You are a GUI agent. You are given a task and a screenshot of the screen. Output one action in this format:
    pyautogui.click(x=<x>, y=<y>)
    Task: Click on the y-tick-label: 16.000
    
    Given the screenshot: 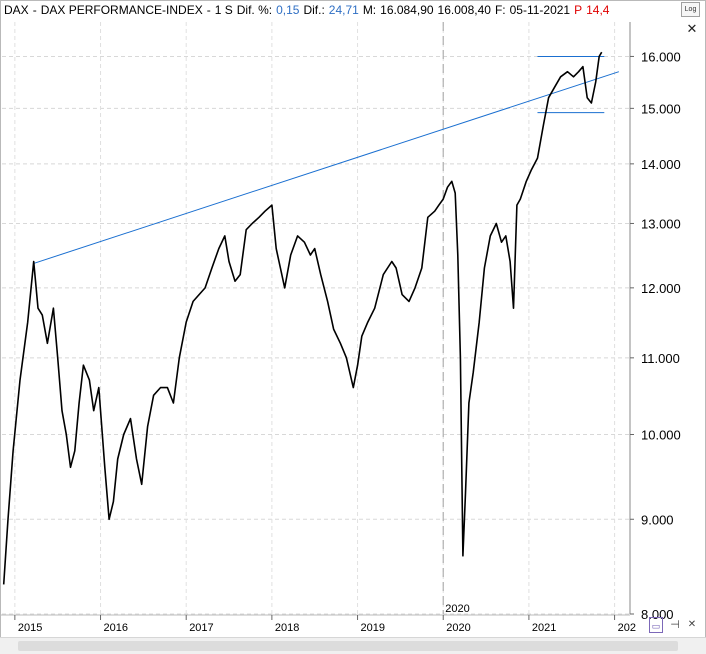 What is the action you would take?
    pyautogui.click(x=661, y=56)
    